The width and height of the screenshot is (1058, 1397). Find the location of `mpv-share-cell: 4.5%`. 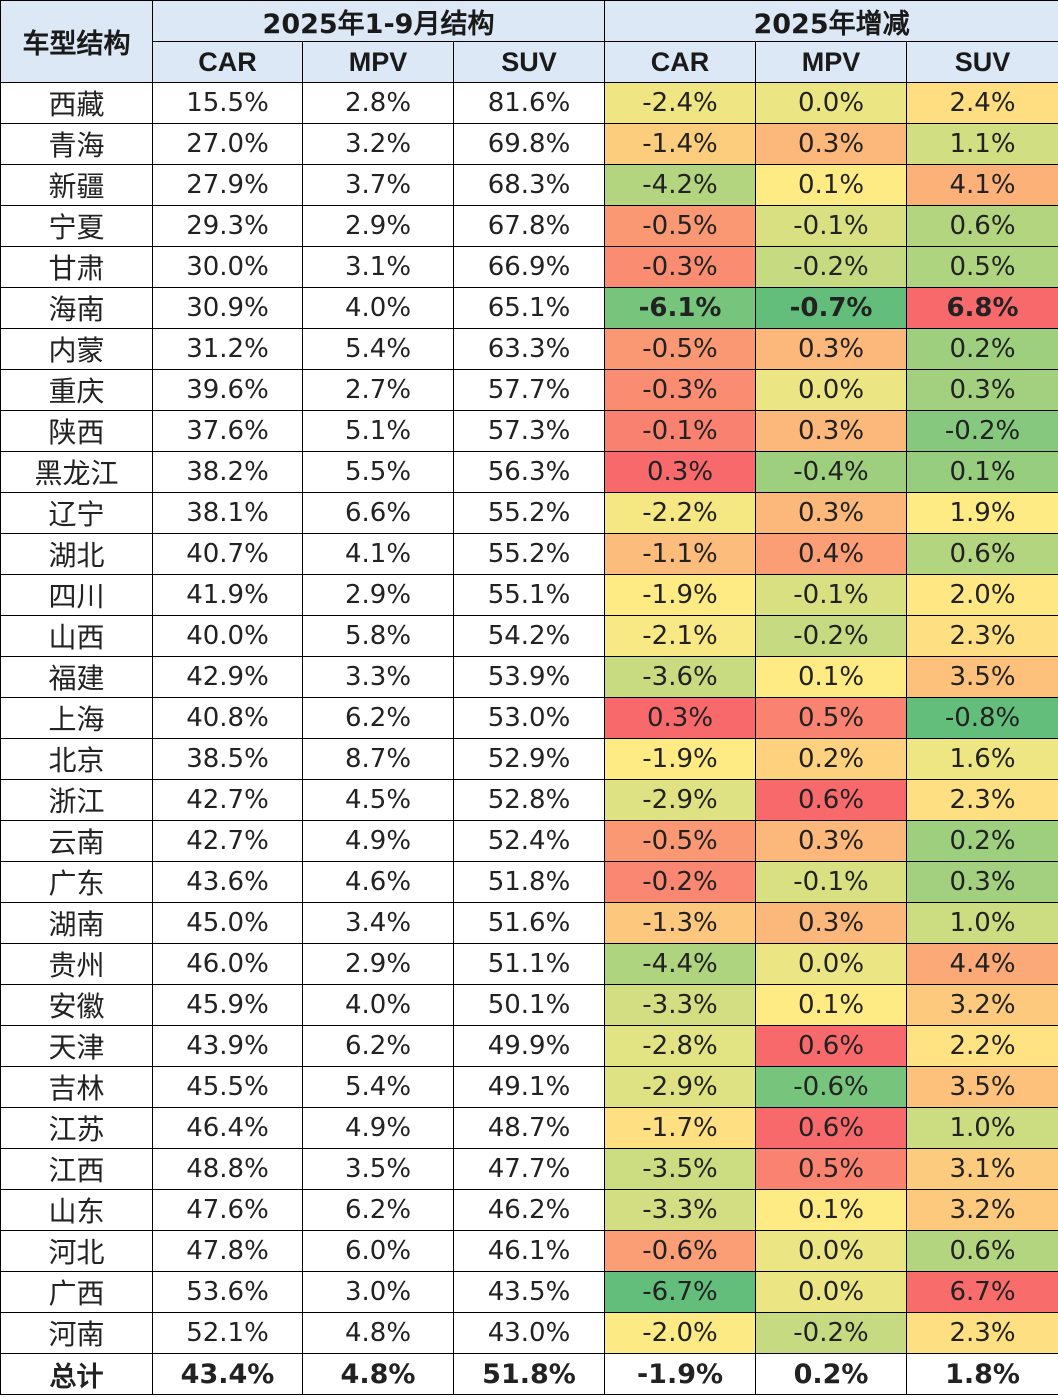

mpv-share-cell: 4.5% is located at coordinates (378, 800).